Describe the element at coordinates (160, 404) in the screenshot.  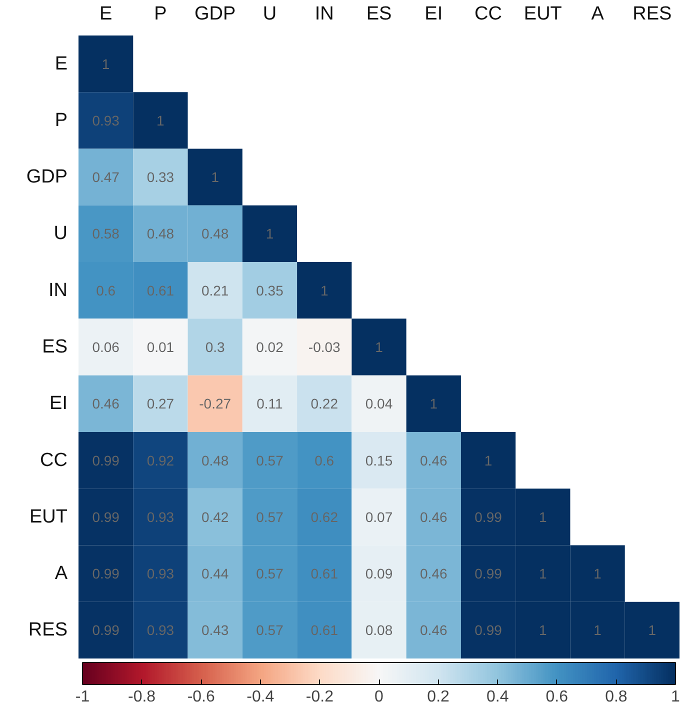
I see `data-label: 0.27` at that location.